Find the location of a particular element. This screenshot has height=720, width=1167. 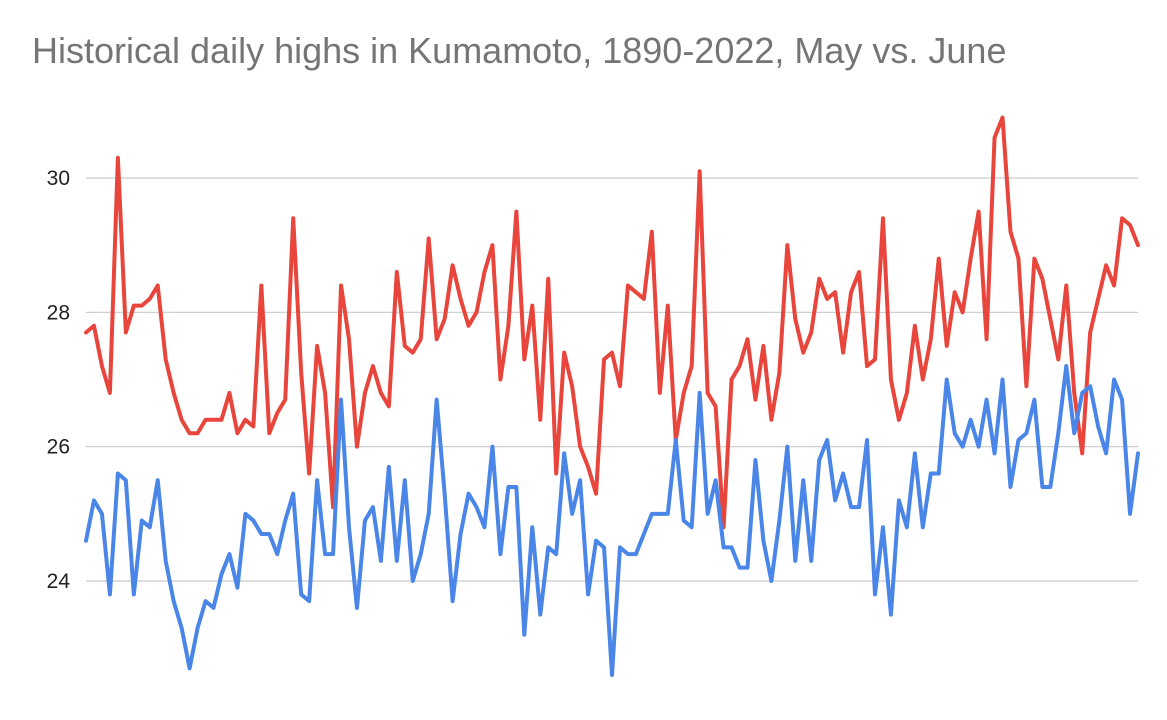

y-tick-label: 24 is located at coordinates (59, 581).